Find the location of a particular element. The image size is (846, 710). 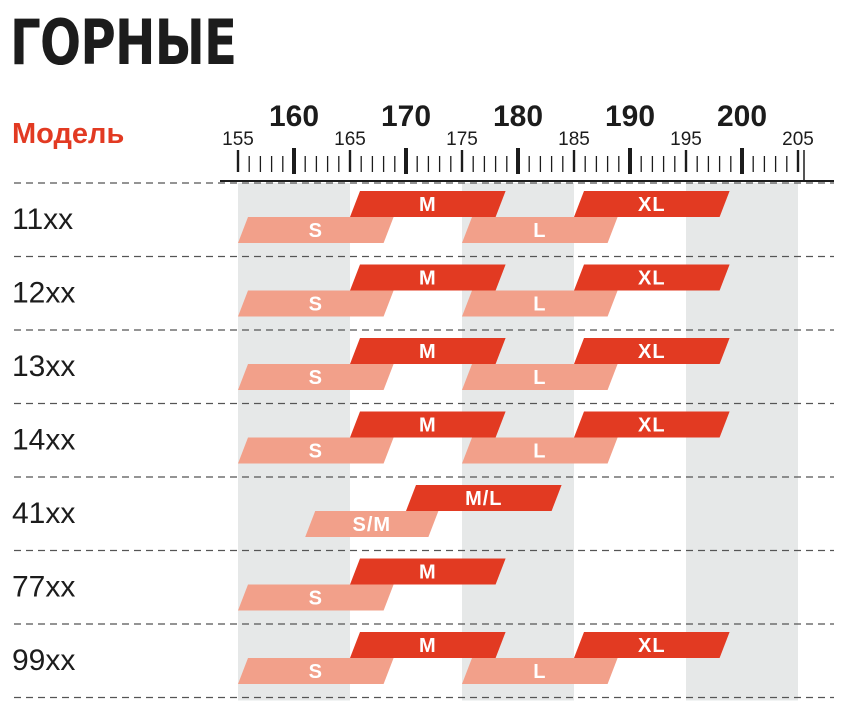

size-bar-label: S/M is located at coordinates (372, 525).